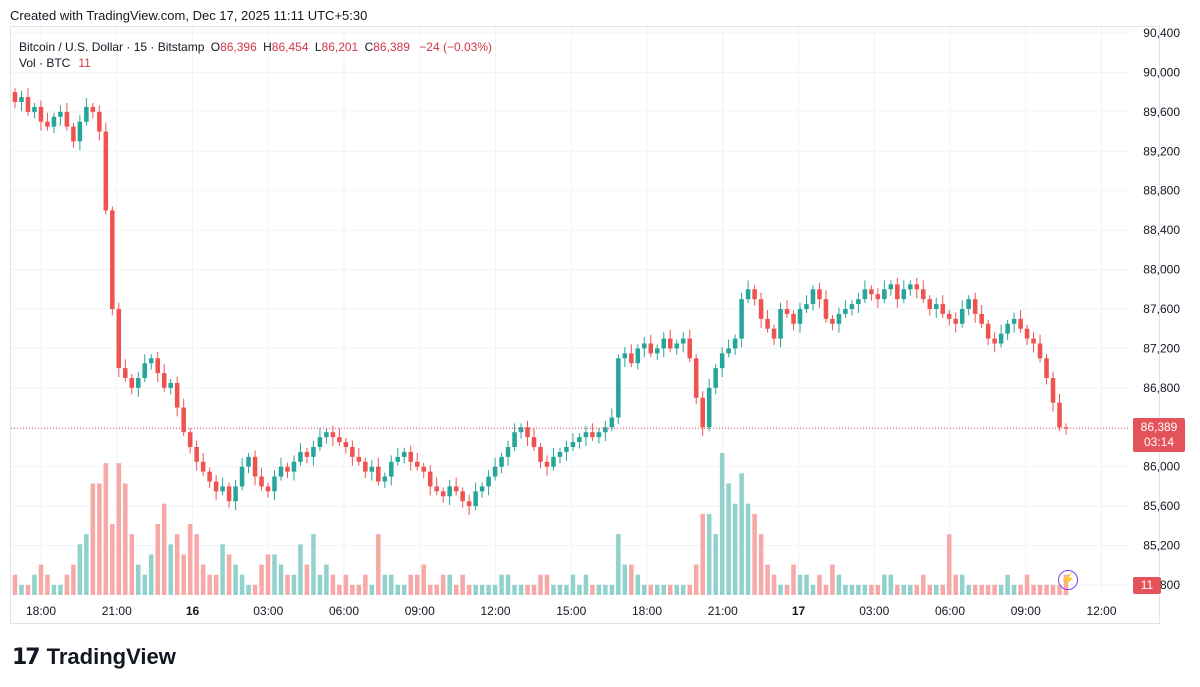 The image size is (1200, 687). What do you see at coordinates (495, 611) in the screenshot?
I see `x-tick-label: 12:00` at bounding box center [495, 611].